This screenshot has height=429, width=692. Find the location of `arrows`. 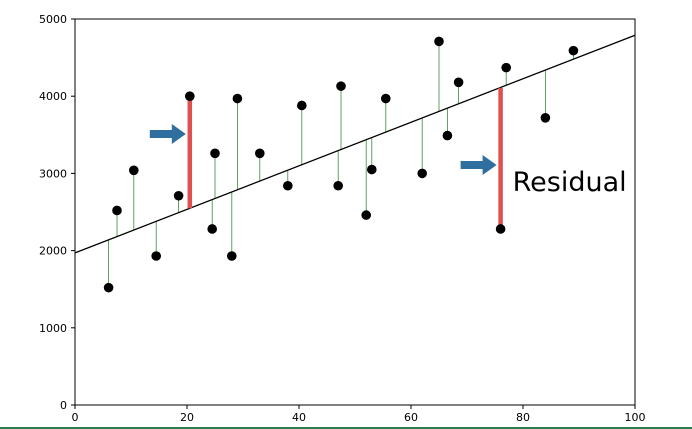

arrows is located at coordinates (323, 149).